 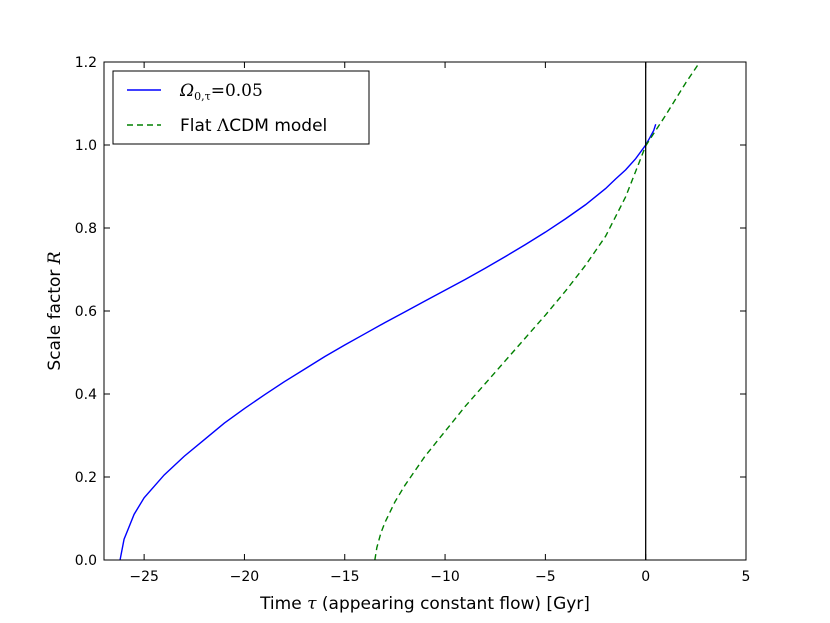 I want to click on y-tick-label: 1.0, so click(x=86, y=146).